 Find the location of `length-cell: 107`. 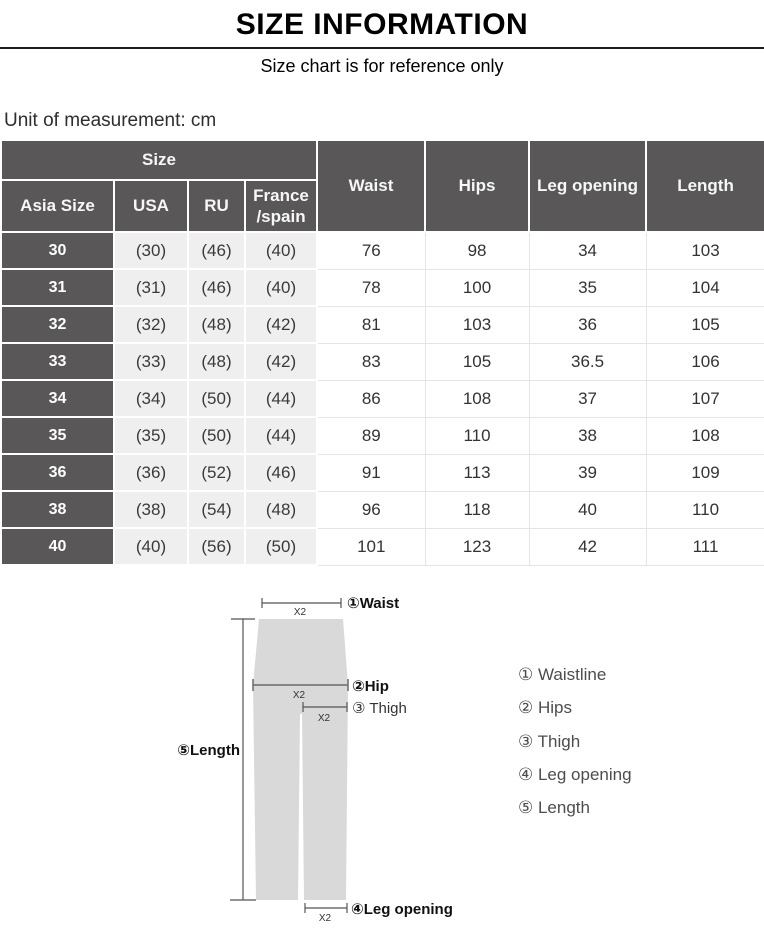

length-cell: 107 is located at coordinates (704, 398).